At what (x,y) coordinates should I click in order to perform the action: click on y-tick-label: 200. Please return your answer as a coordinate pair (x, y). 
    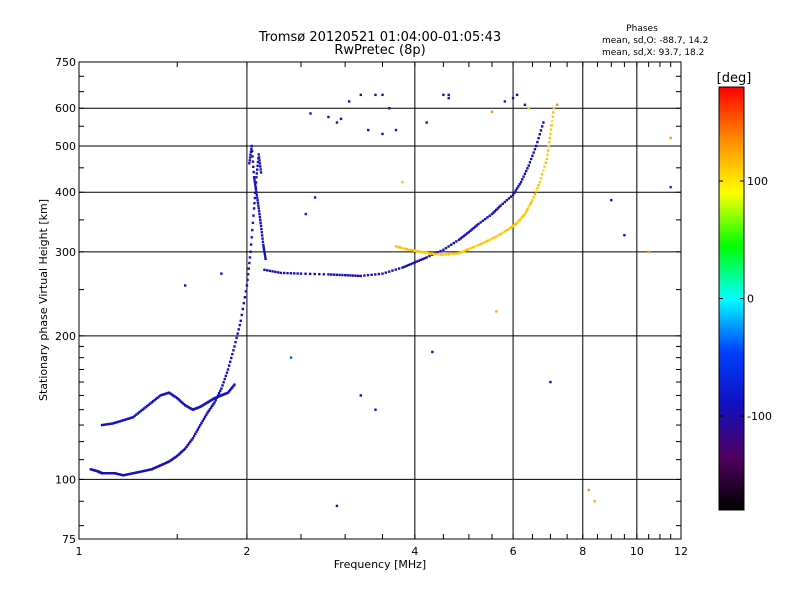
    Looking at the image, I should click on (65, 336).